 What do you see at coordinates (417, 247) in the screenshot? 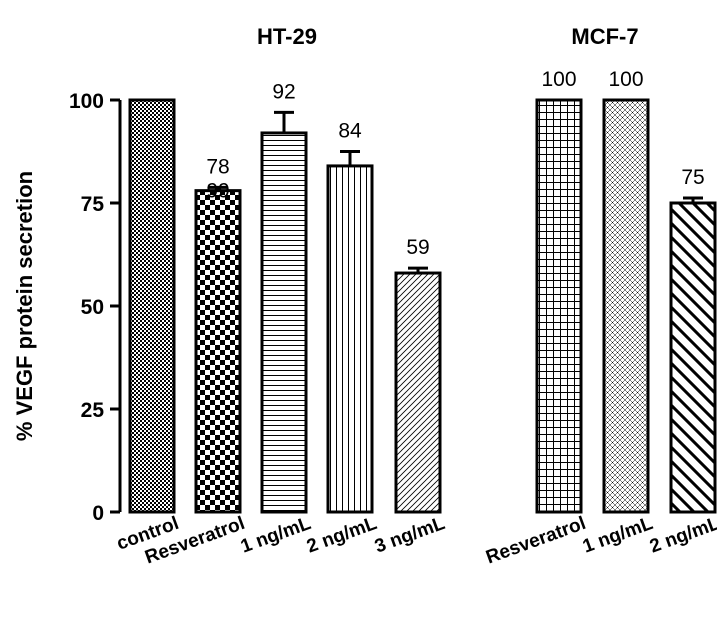
I see `data-label: 59` at bounding box center [417, 247].